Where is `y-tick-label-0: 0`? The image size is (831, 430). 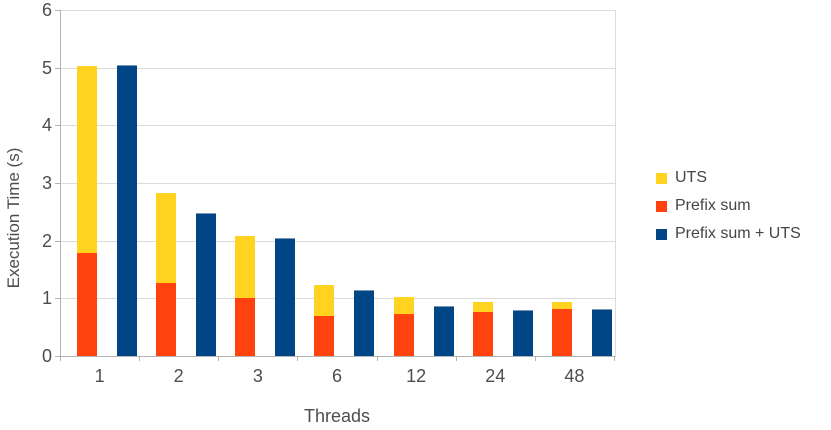
y-tick-label-0: 0 is located at coordinates (46, 356).